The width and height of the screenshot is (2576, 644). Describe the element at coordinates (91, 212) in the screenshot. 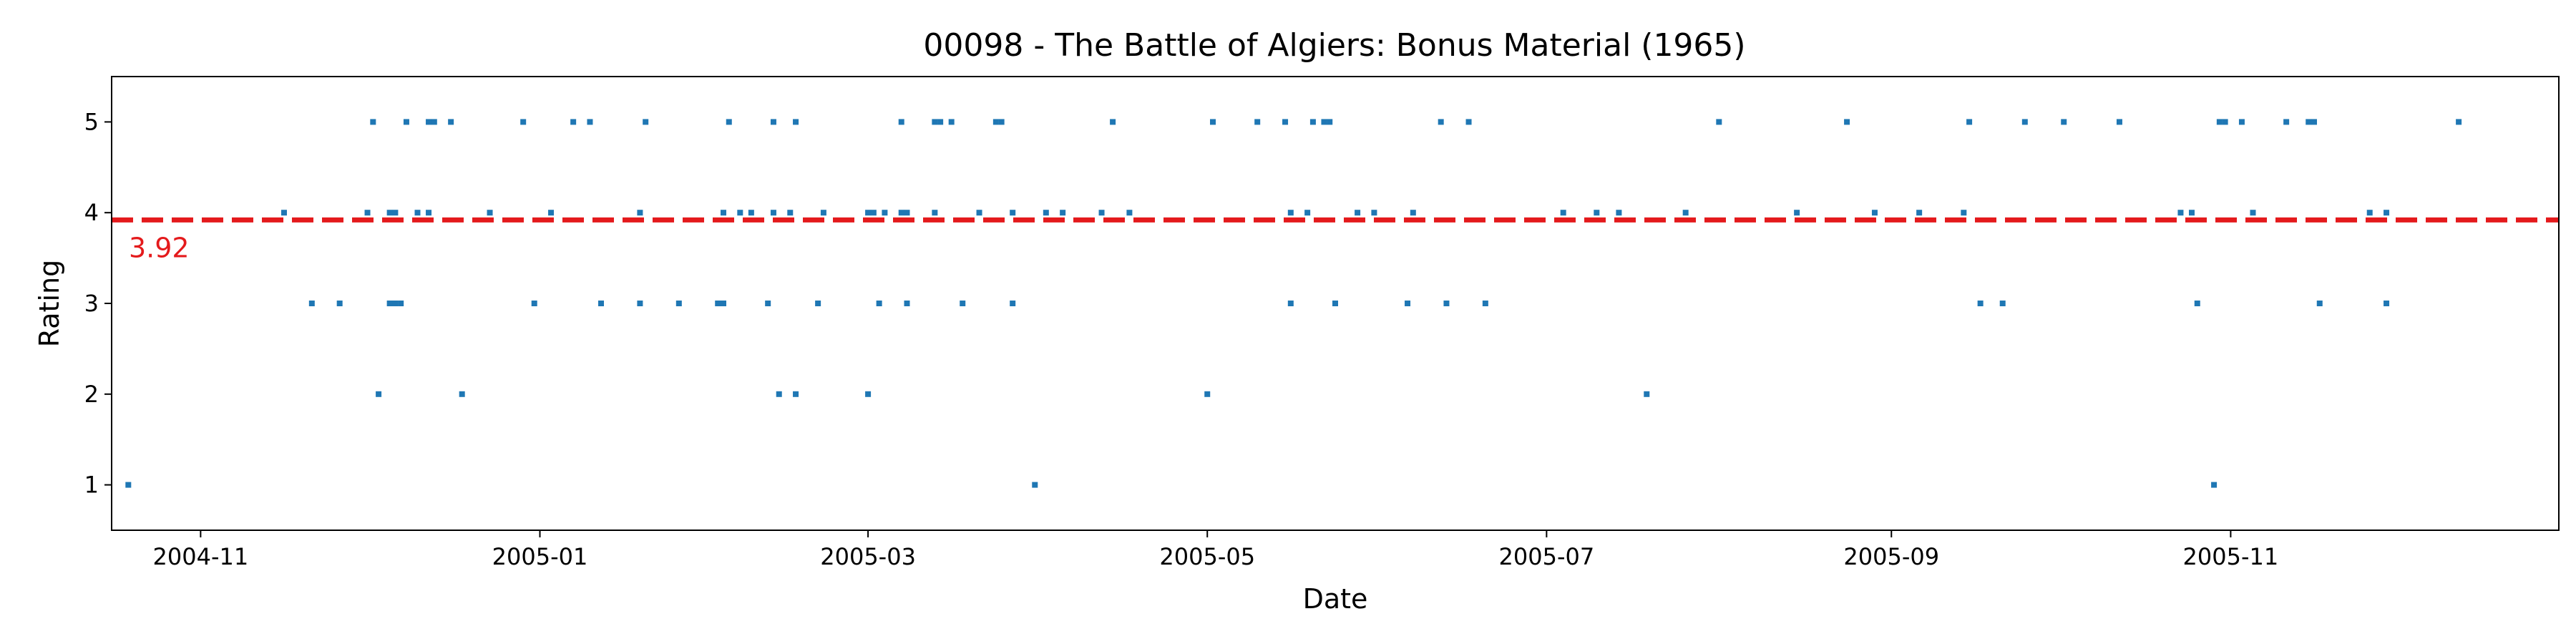

I see `y-tick-label: 4` at that location.